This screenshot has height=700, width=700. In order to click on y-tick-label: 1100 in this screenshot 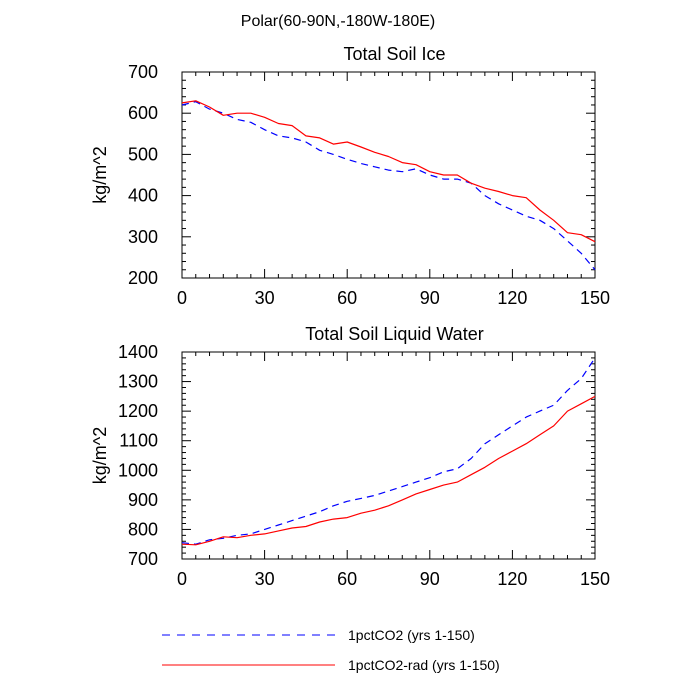, I will do `click(138, 441)`.